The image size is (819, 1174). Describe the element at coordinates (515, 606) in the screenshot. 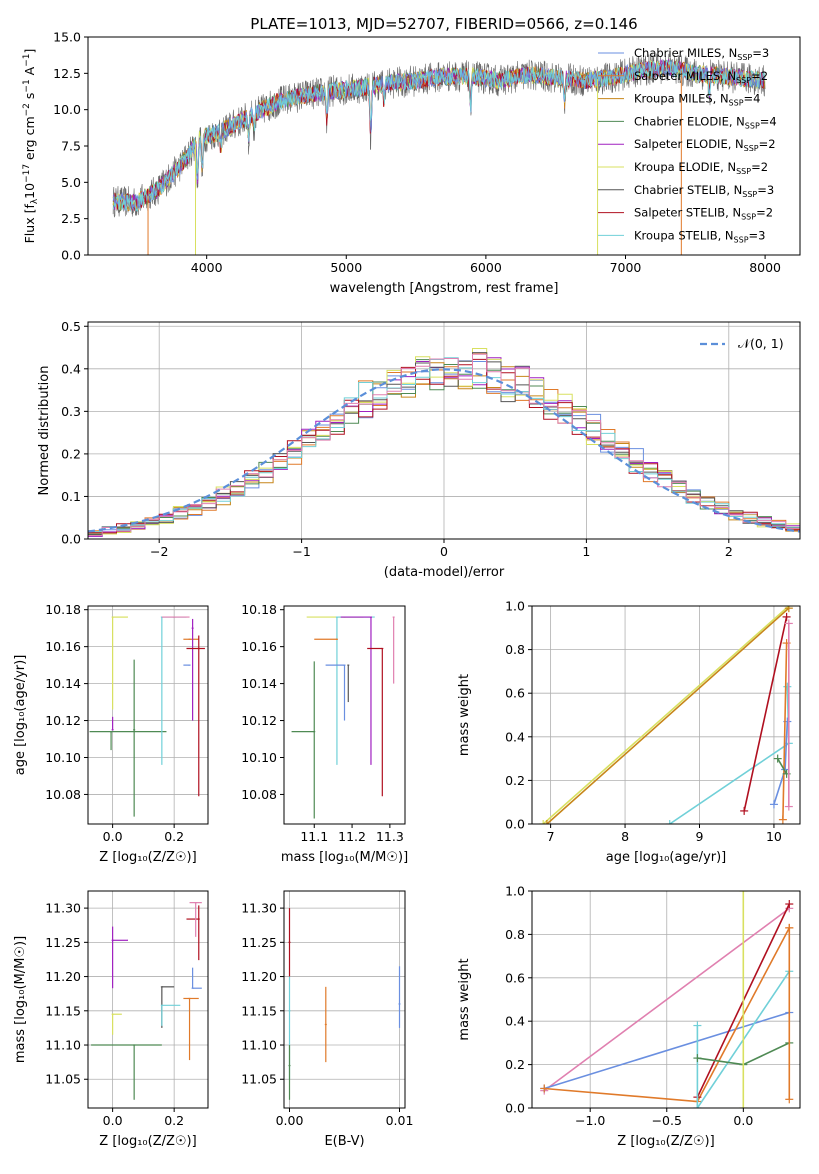

I see `y-tick-label: 1.0` at that location.